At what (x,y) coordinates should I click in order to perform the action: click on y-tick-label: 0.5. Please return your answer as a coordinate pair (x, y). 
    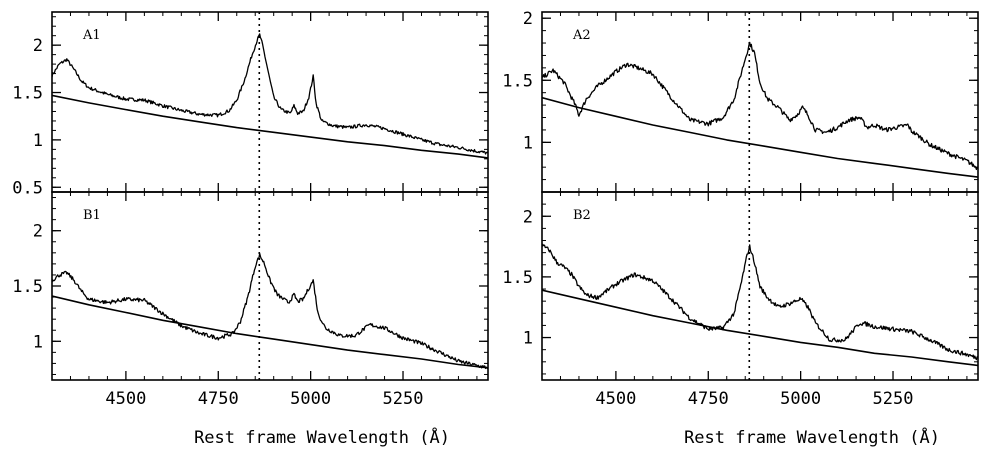
    Looking at the image, I should click on (27, 188).